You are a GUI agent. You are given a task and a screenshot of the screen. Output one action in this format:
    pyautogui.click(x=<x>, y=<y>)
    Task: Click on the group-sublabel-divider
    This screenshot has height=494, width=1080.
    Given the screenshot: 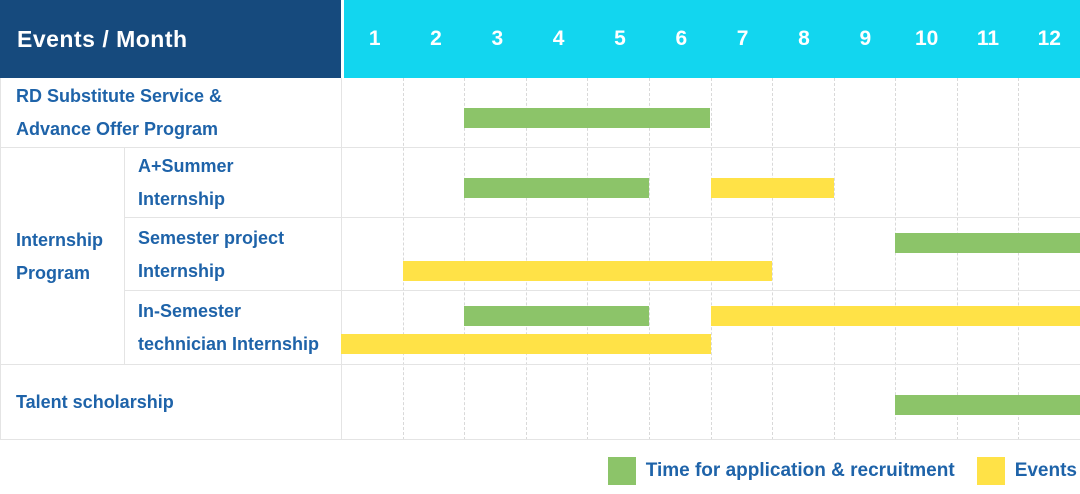 What is the action you would take?
    pyautogui.click(x=124, y=256)
    